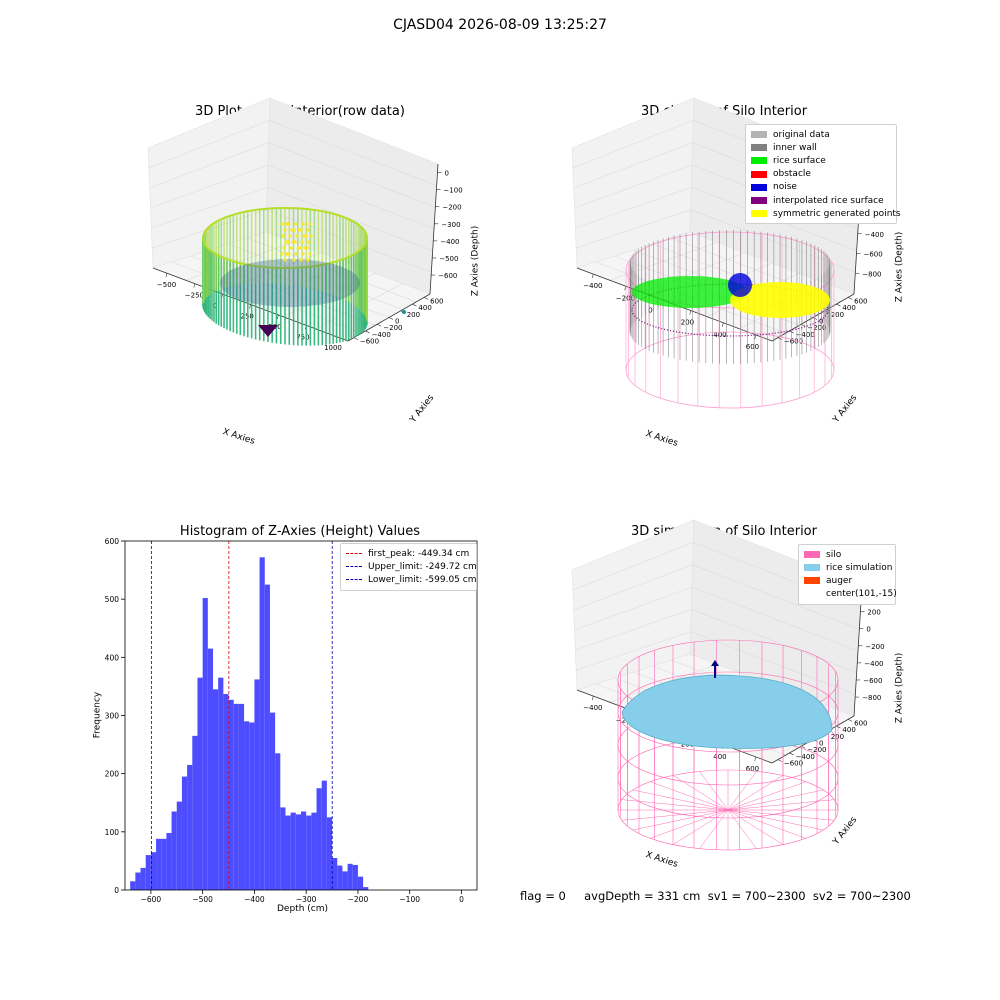 The image size is (1000, 1000). Describe the element at coordinates (861, 594) in the screenshot. I see `plot4-legend-label: center(101,-15)` at that location.